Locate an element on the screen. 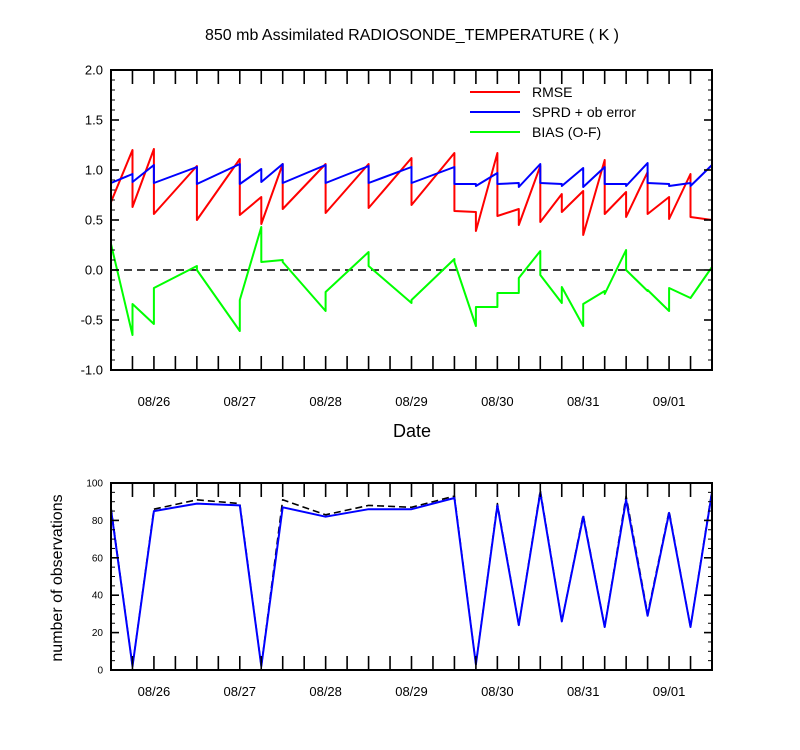  y-tick-label: 2.0 is located at coordinates (94, 70).